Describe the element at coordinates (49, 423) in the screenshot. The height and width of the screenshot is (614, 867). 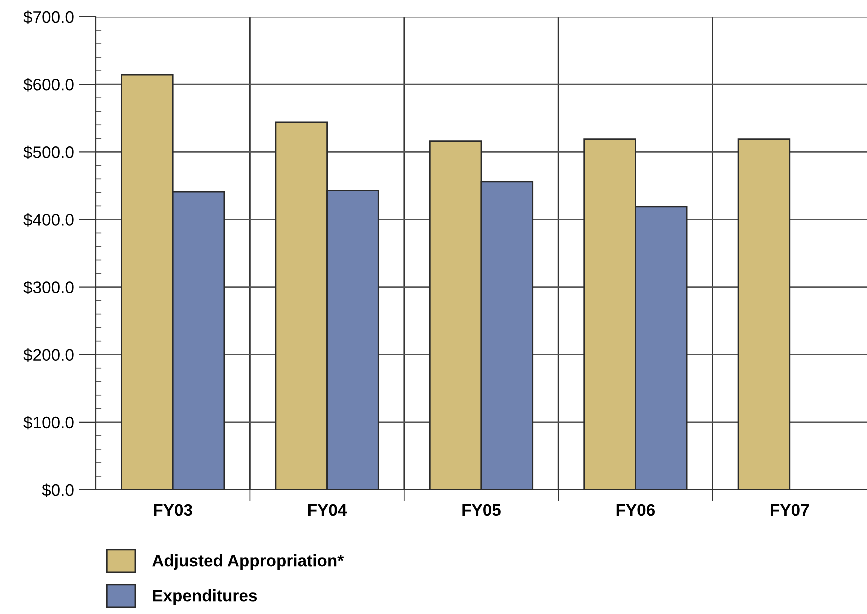
I see `y-tick-label: $100.0` at that location.